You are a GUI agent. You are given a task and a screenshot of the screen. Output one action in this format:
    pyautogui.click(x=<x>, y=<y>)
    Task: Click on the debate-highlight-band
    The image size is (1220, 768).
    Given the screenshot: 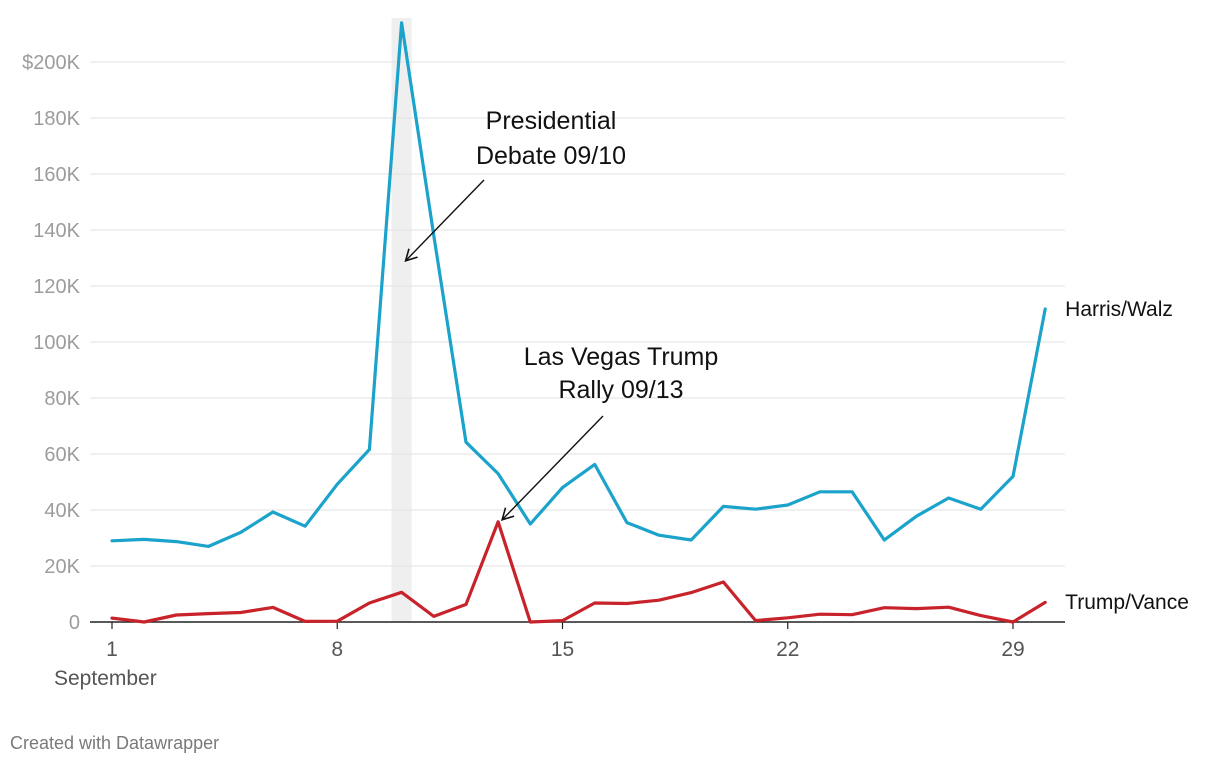 What is the action you would take?
    pyautogui.click(x=401, y=320)
    